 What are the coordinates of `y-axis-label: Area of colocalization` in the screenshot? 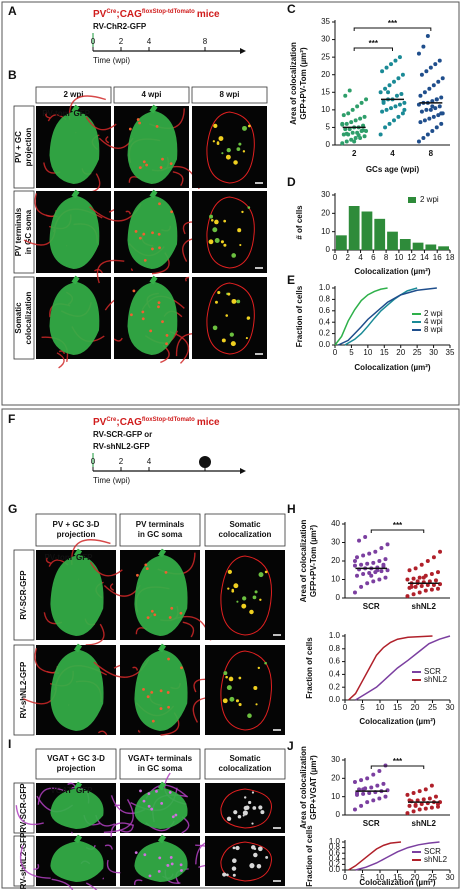 It's located at (303, 787).